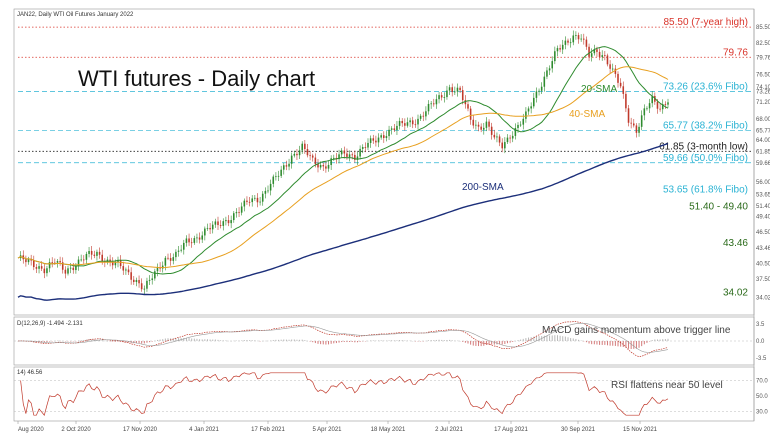 This screenshot has width=770, height=439. I want to click on price-tick-label: 43.46, so click(763, 249).